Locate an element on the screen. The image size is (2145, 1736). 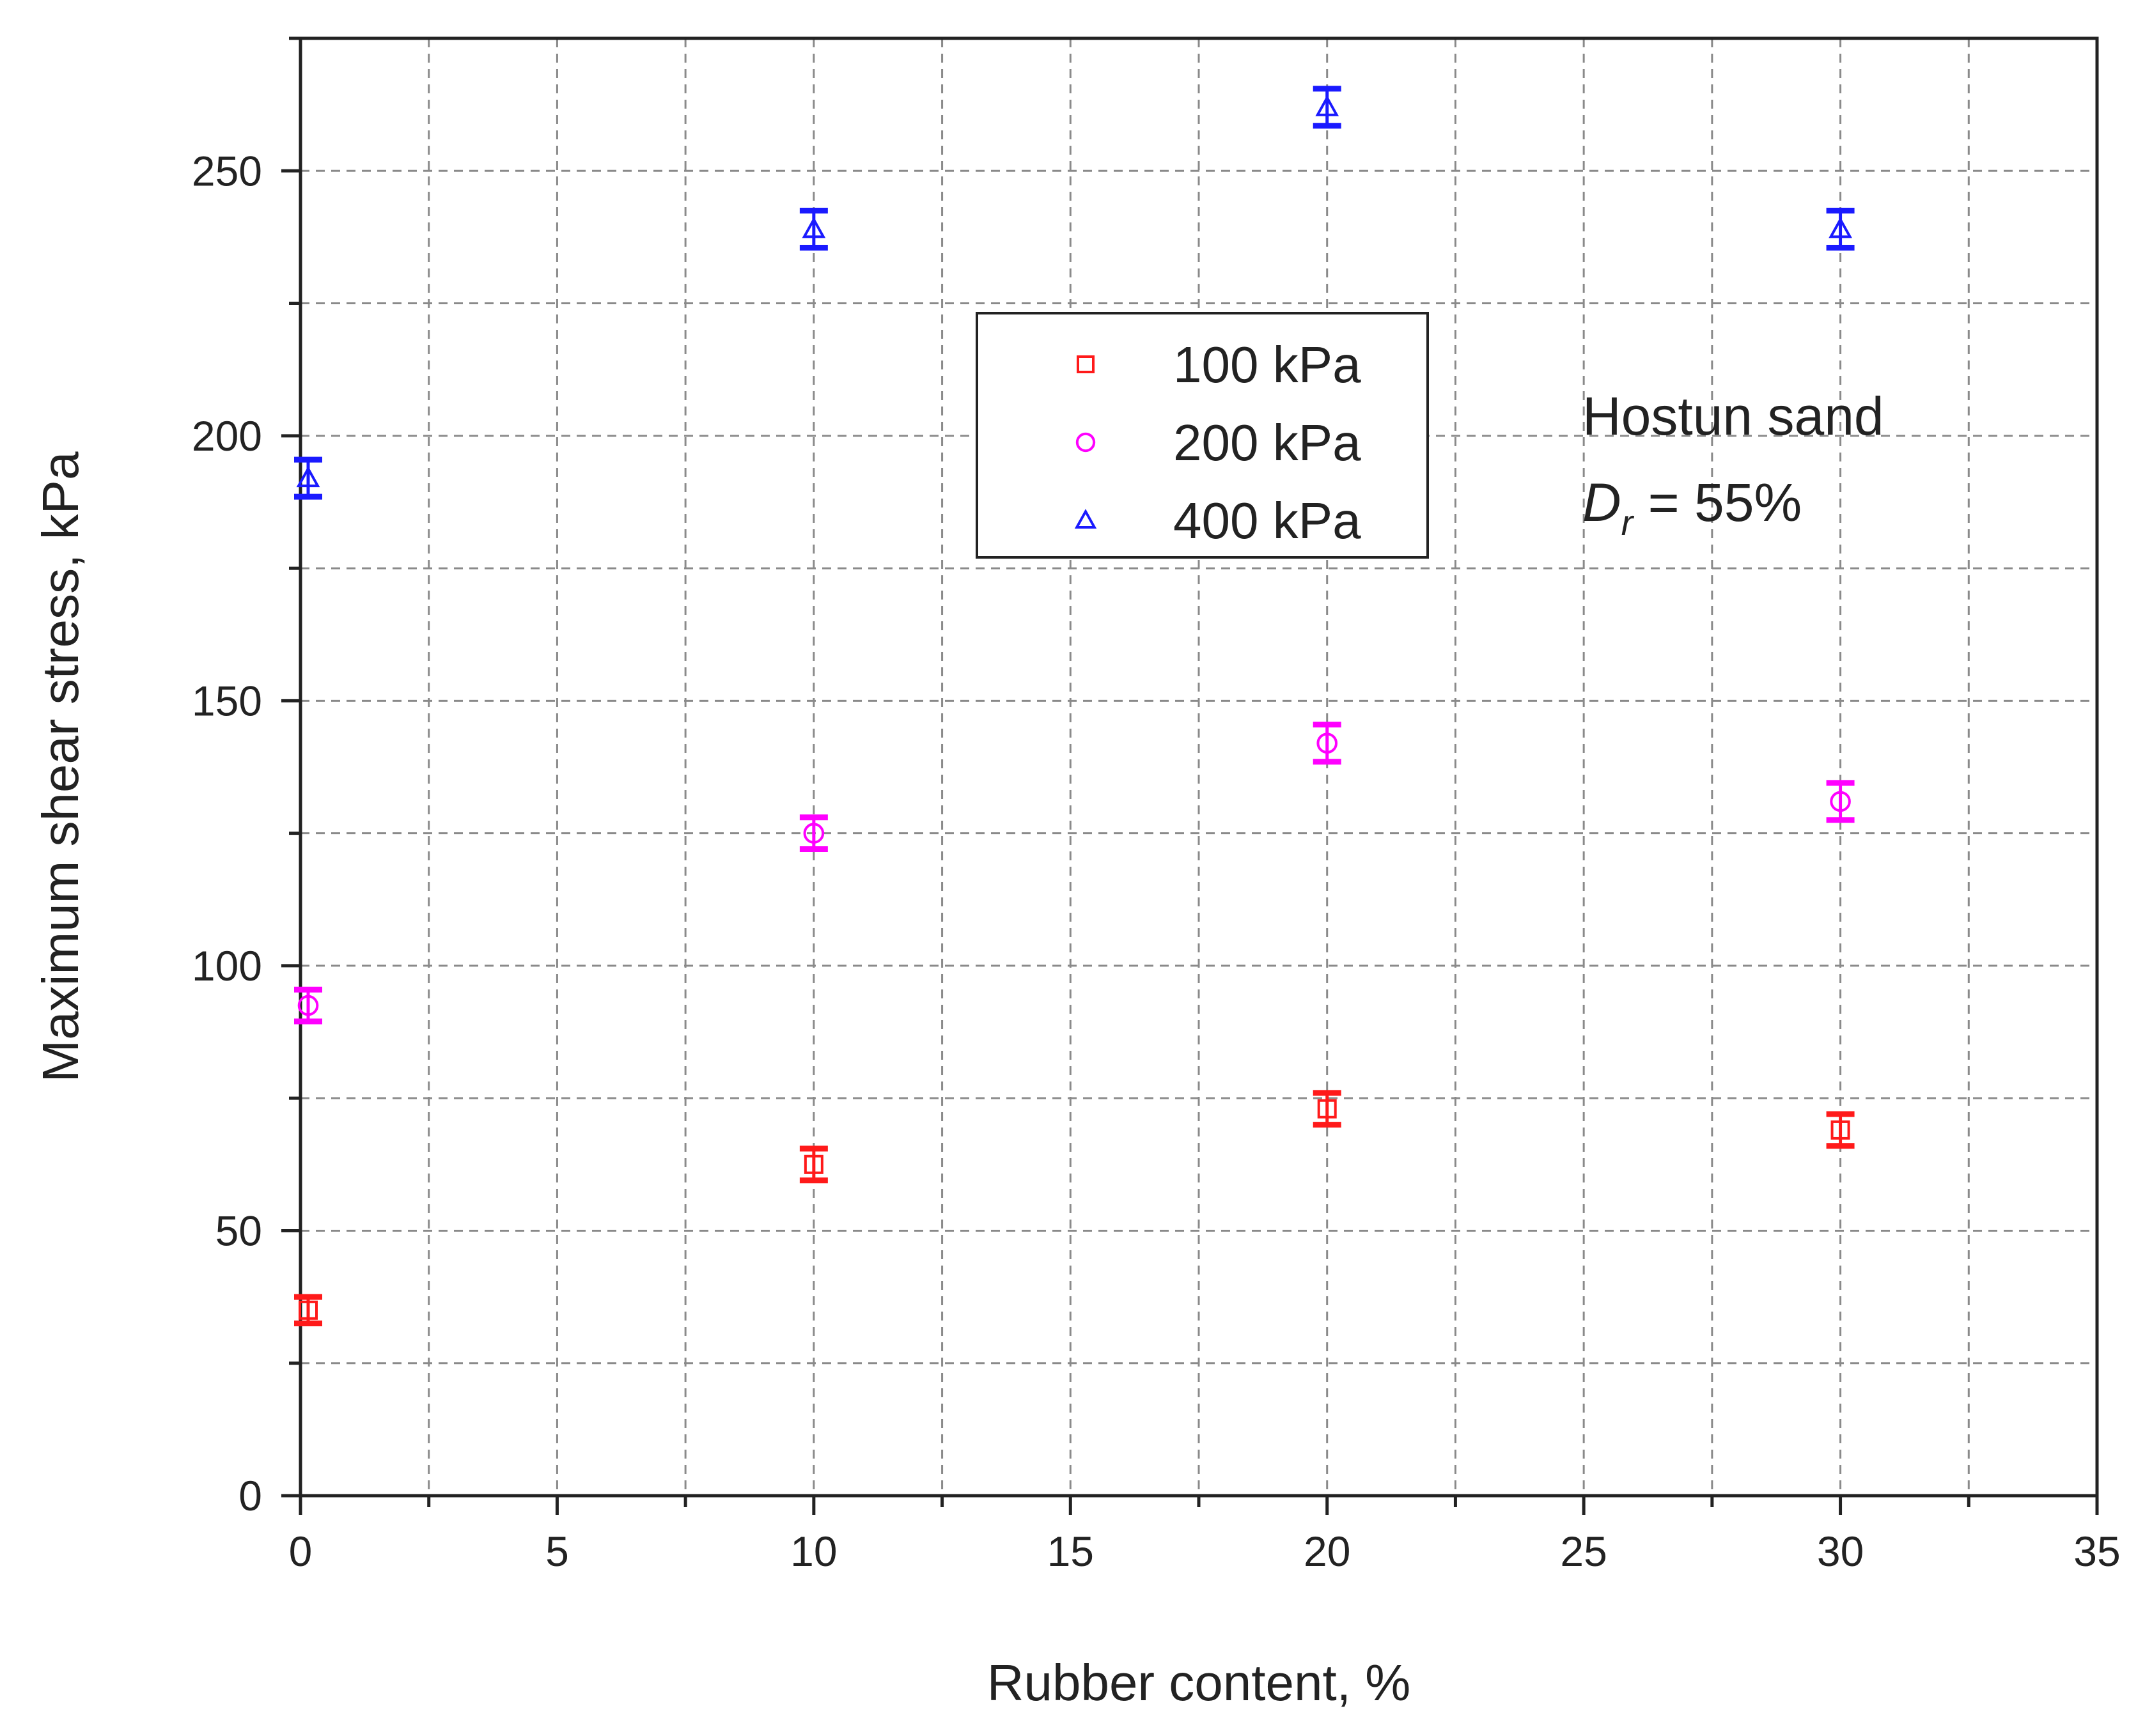
x-tick-label: 35 is located at coordinates (2096, 1551).